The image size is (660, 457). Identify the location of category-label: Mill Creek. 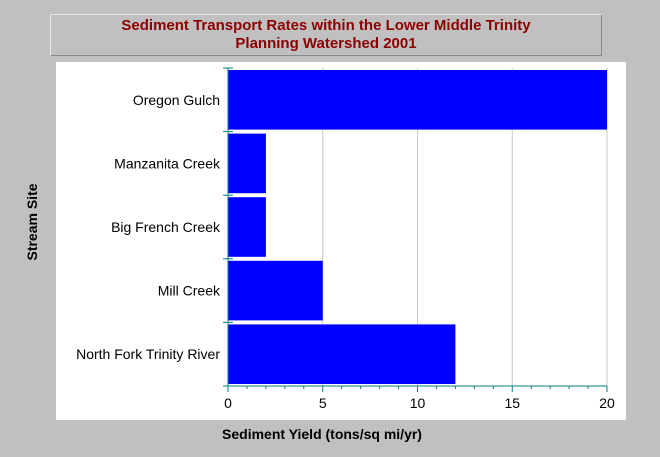
(189, 291).